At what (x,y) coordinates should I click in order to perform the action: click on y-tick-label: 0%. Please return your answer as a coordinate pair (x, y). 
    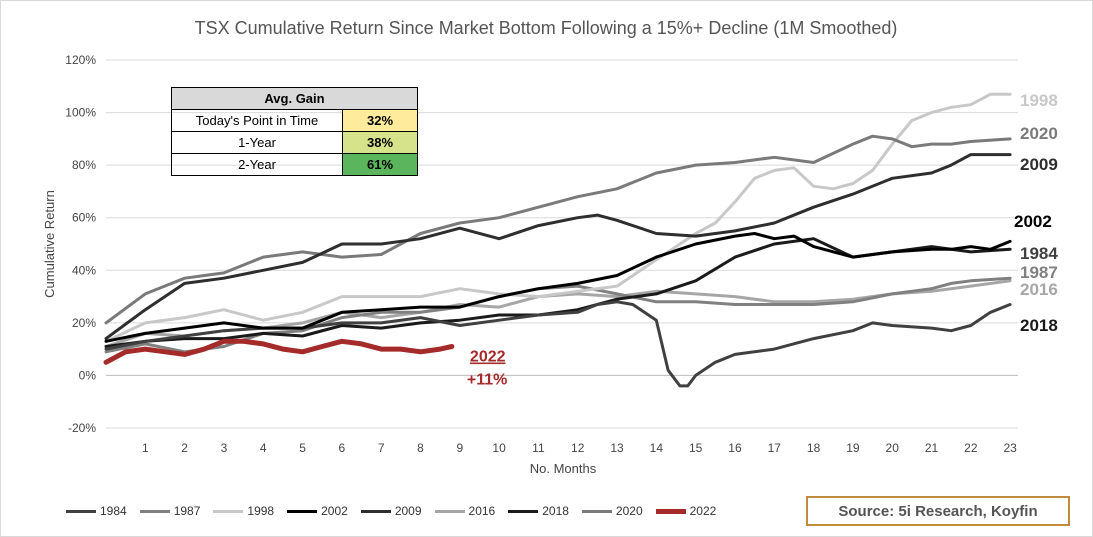
    Looking at the image, I should click on (88, 375).